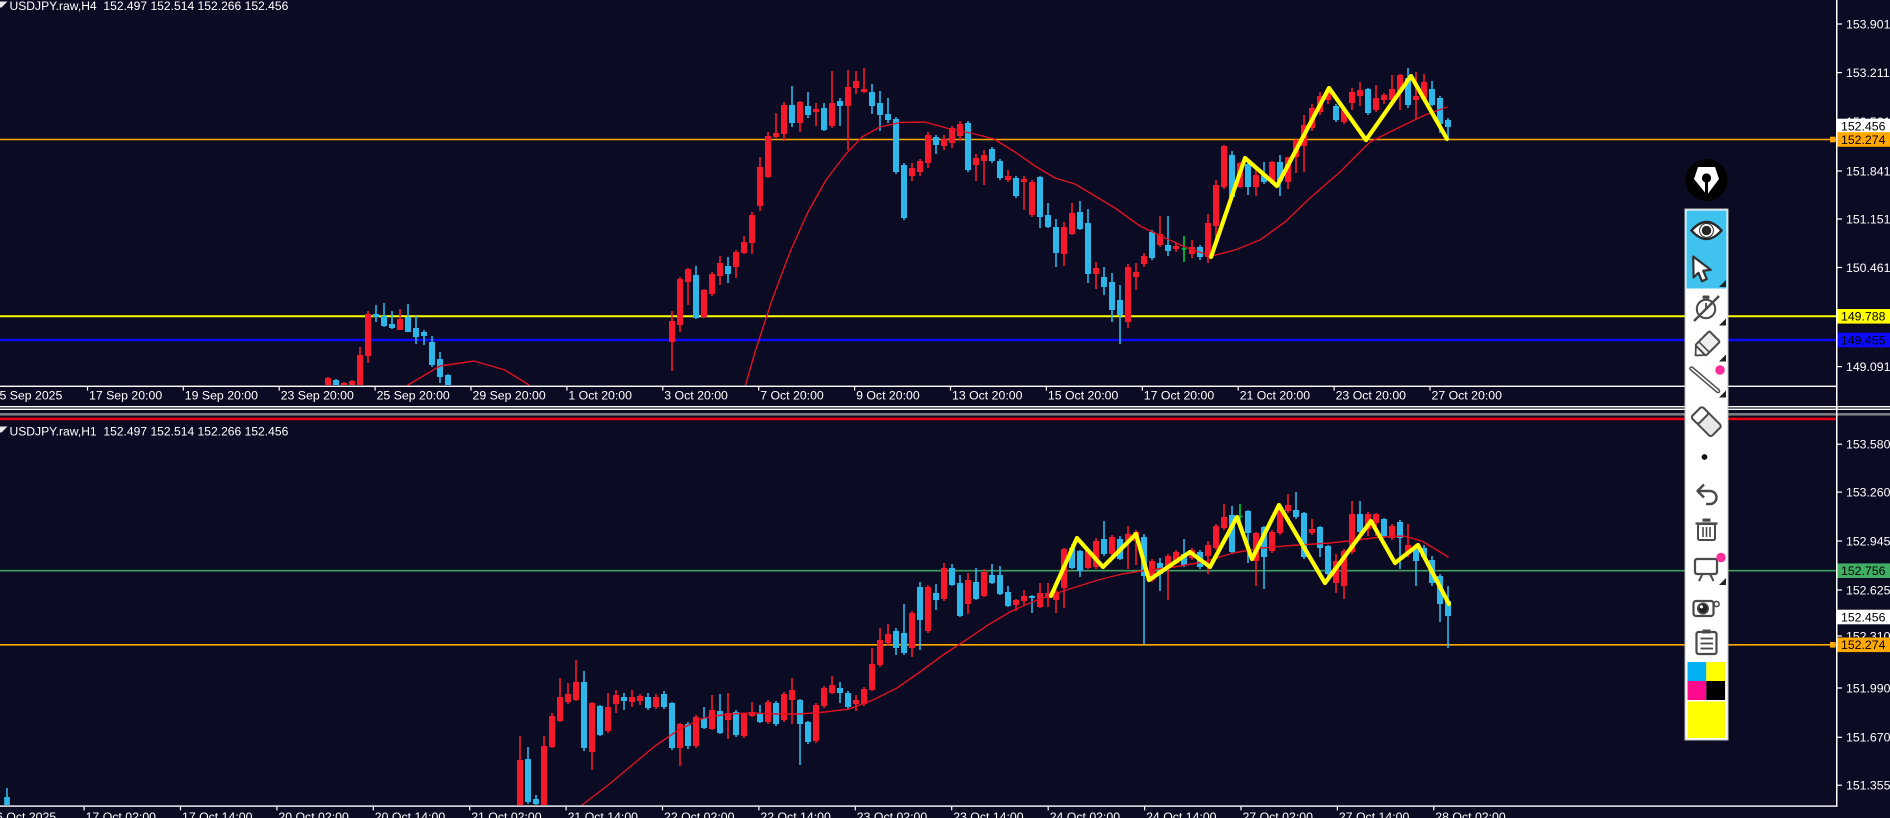 The width and height of the screenshot is (1890, 818). Describe the element at coordinates (121, 814) in the screenshot. I see `svg-text: 17 Oct 02:00` at that location.